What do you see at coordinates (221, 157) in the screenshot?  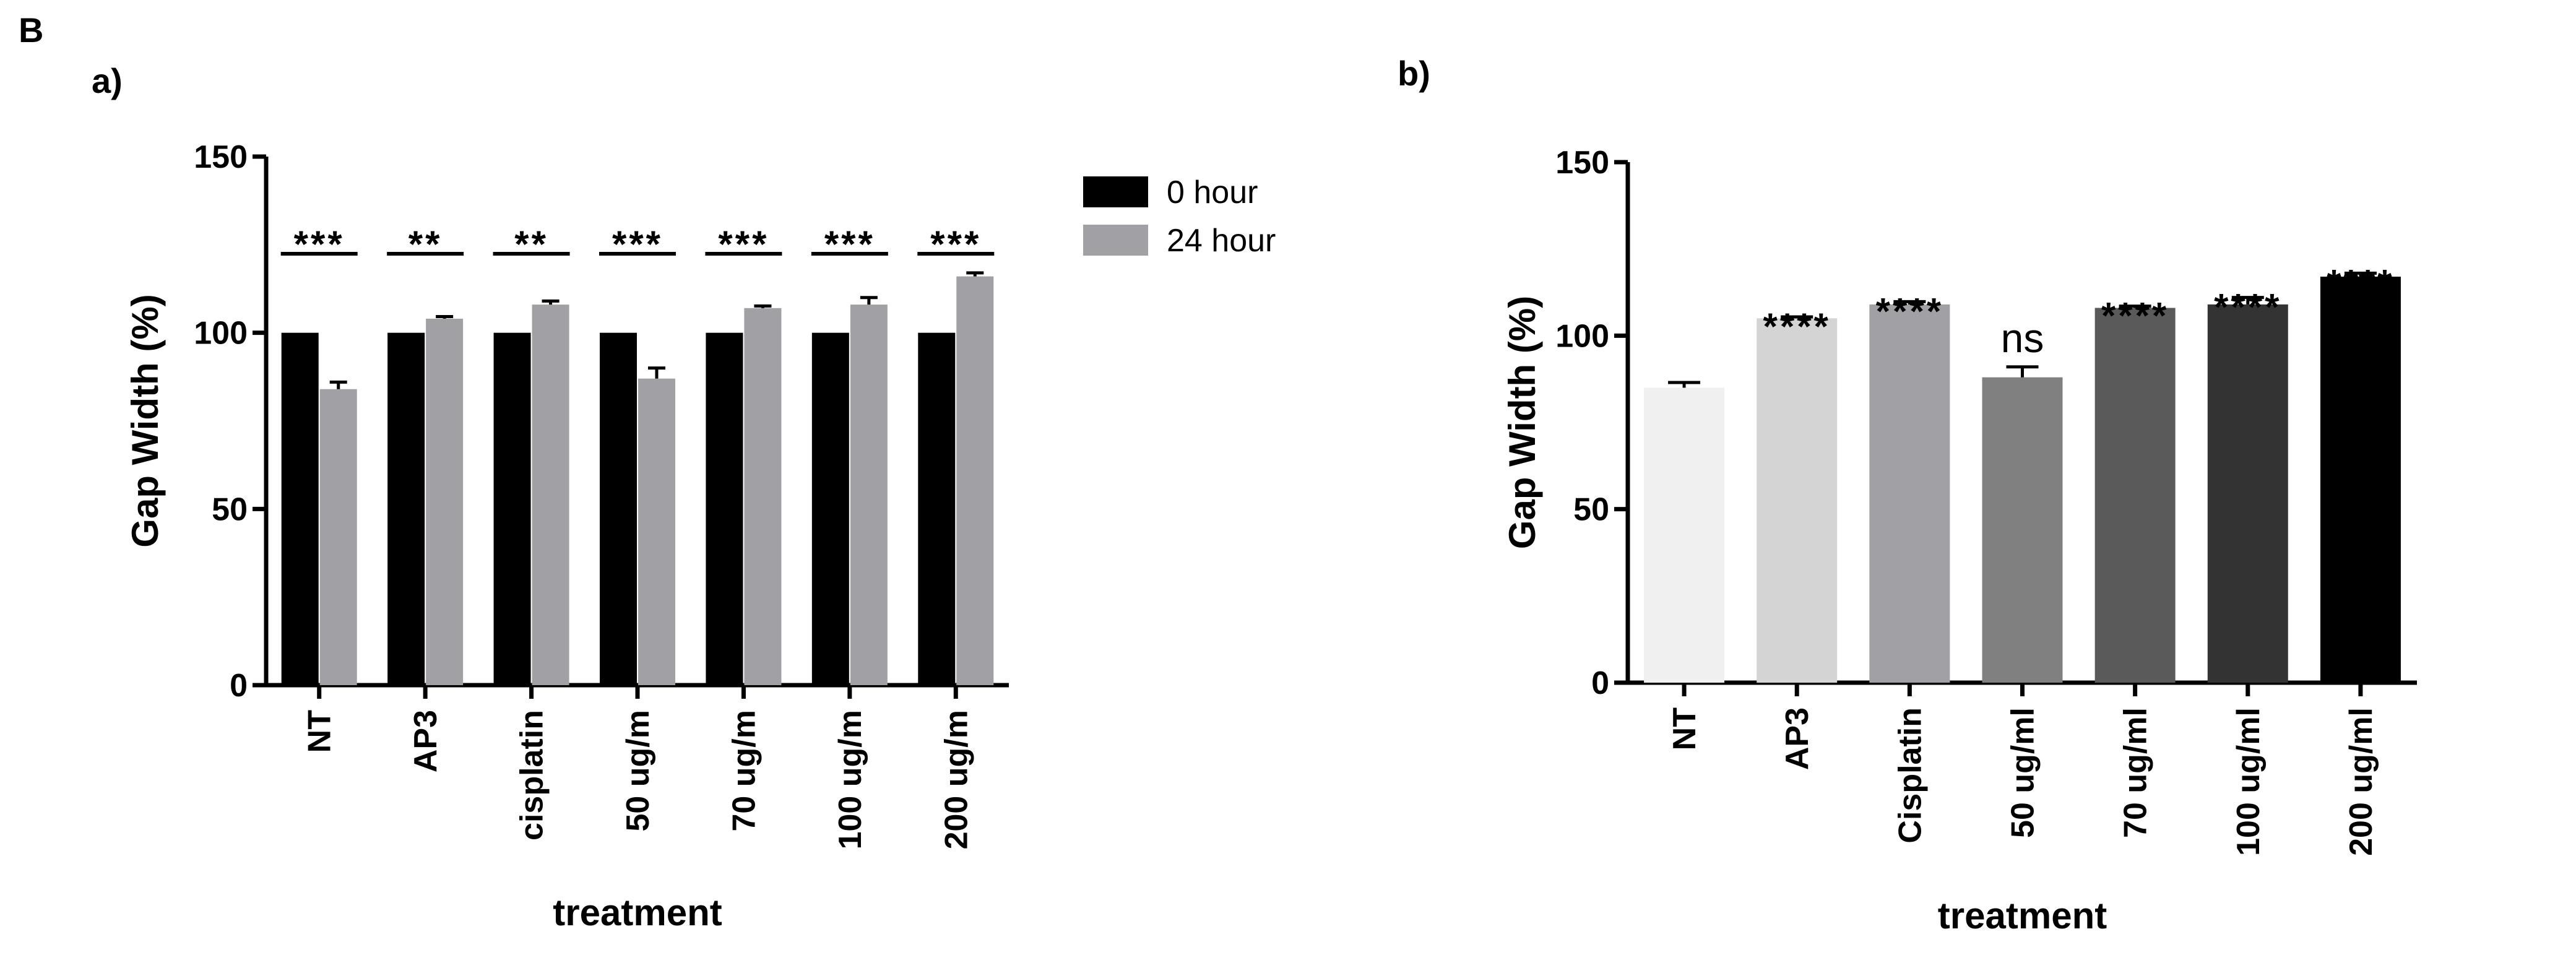 I see `a-y-tick-label: 150` at bounding box center [221, 157].